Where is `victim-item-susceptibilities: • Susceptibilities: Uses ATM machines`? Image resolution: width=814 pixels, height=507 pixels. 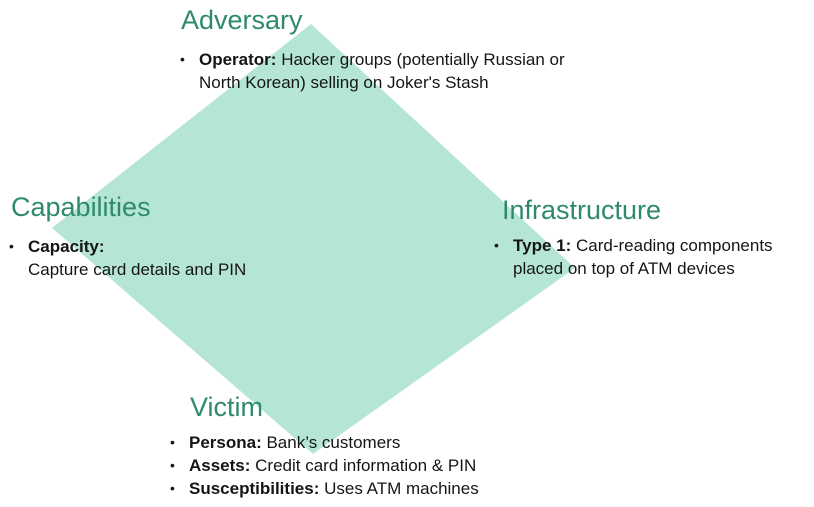 victim-item-susceptibilities: • Susceptibilities: Uses ATM machines is located at coordinates (324, 488).